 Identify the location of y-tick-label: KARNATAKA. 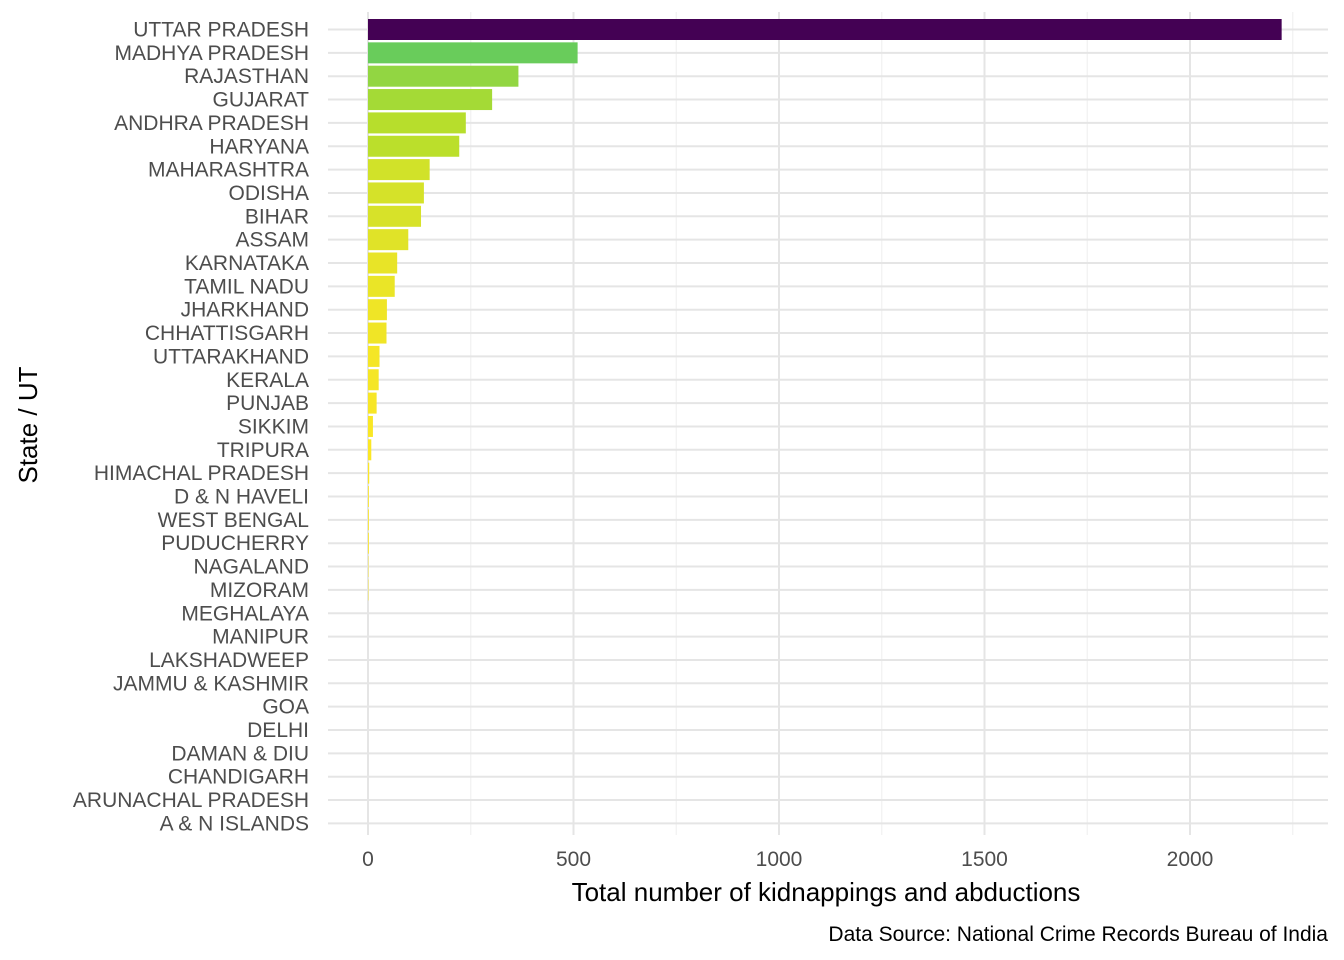
(247, 263).